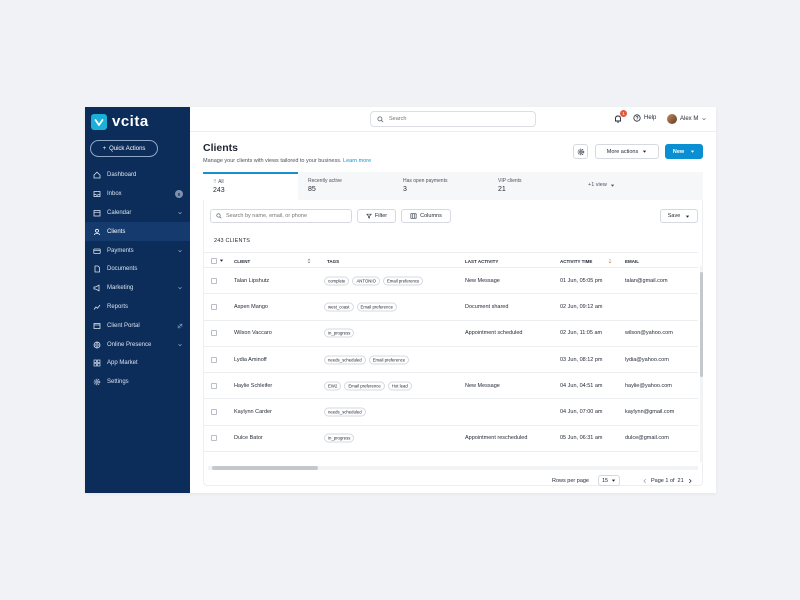 This screenshot has height=600, width=800. Describe the element at coordinates (649, 333) in the screenshot. I see `email: wilson@yahoo.com` at that location.